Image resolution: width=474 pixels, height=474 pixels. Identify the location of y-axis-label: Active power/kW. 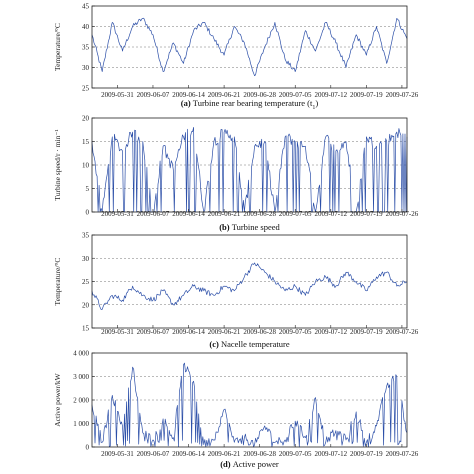
(57, 399).